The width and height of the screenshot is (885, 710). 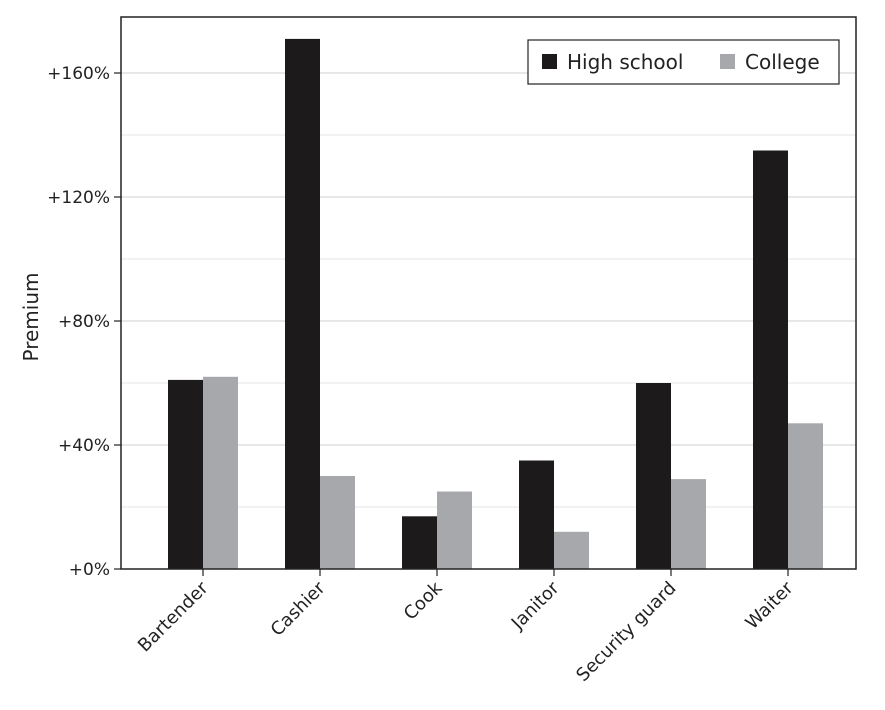 I want to click on y-tick-label: +80%, so click(x=84, y=322).